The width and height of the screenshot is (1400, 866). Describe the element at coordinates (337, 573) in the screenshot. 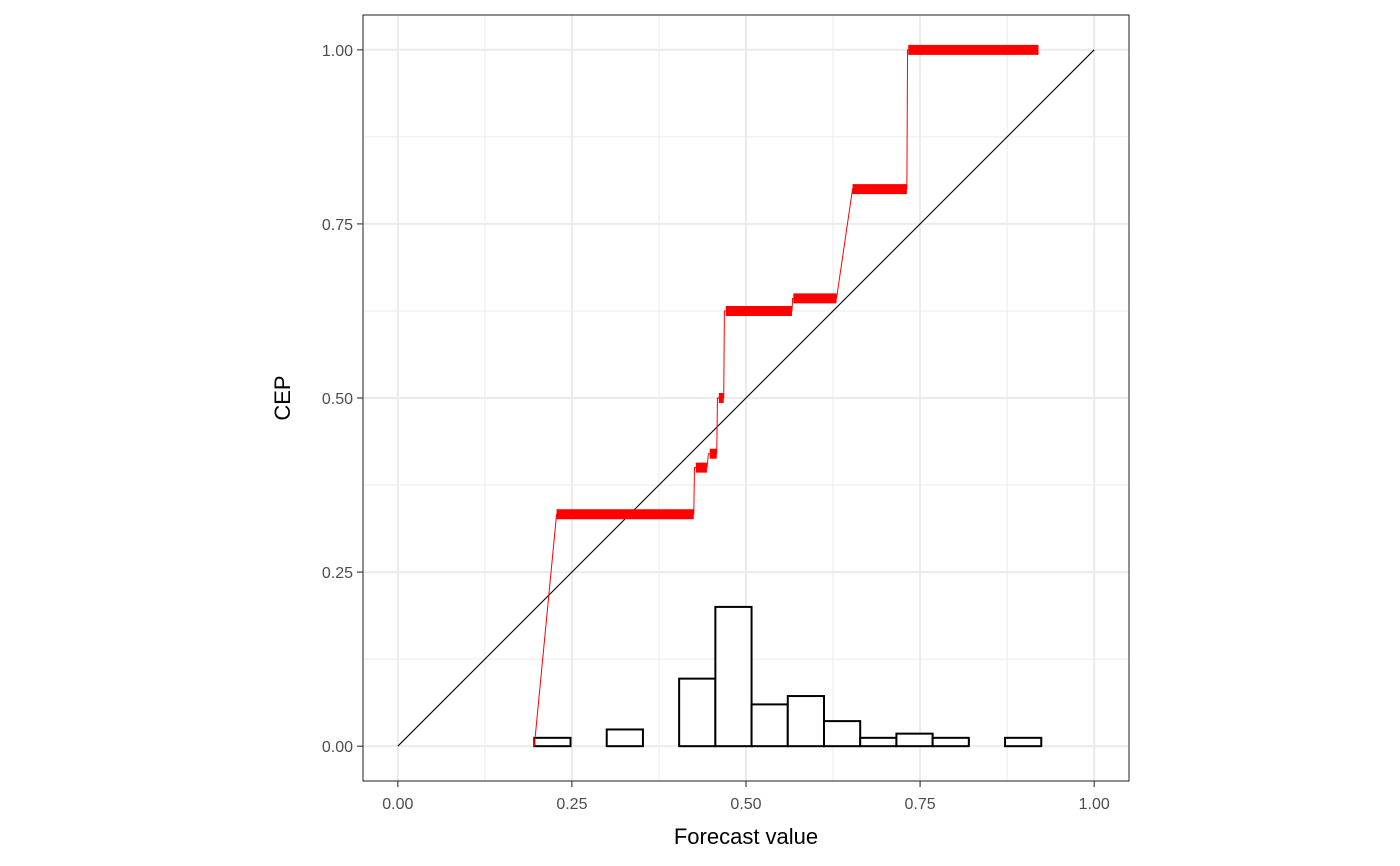

I see `y-tick-label: 0.25` at that location.